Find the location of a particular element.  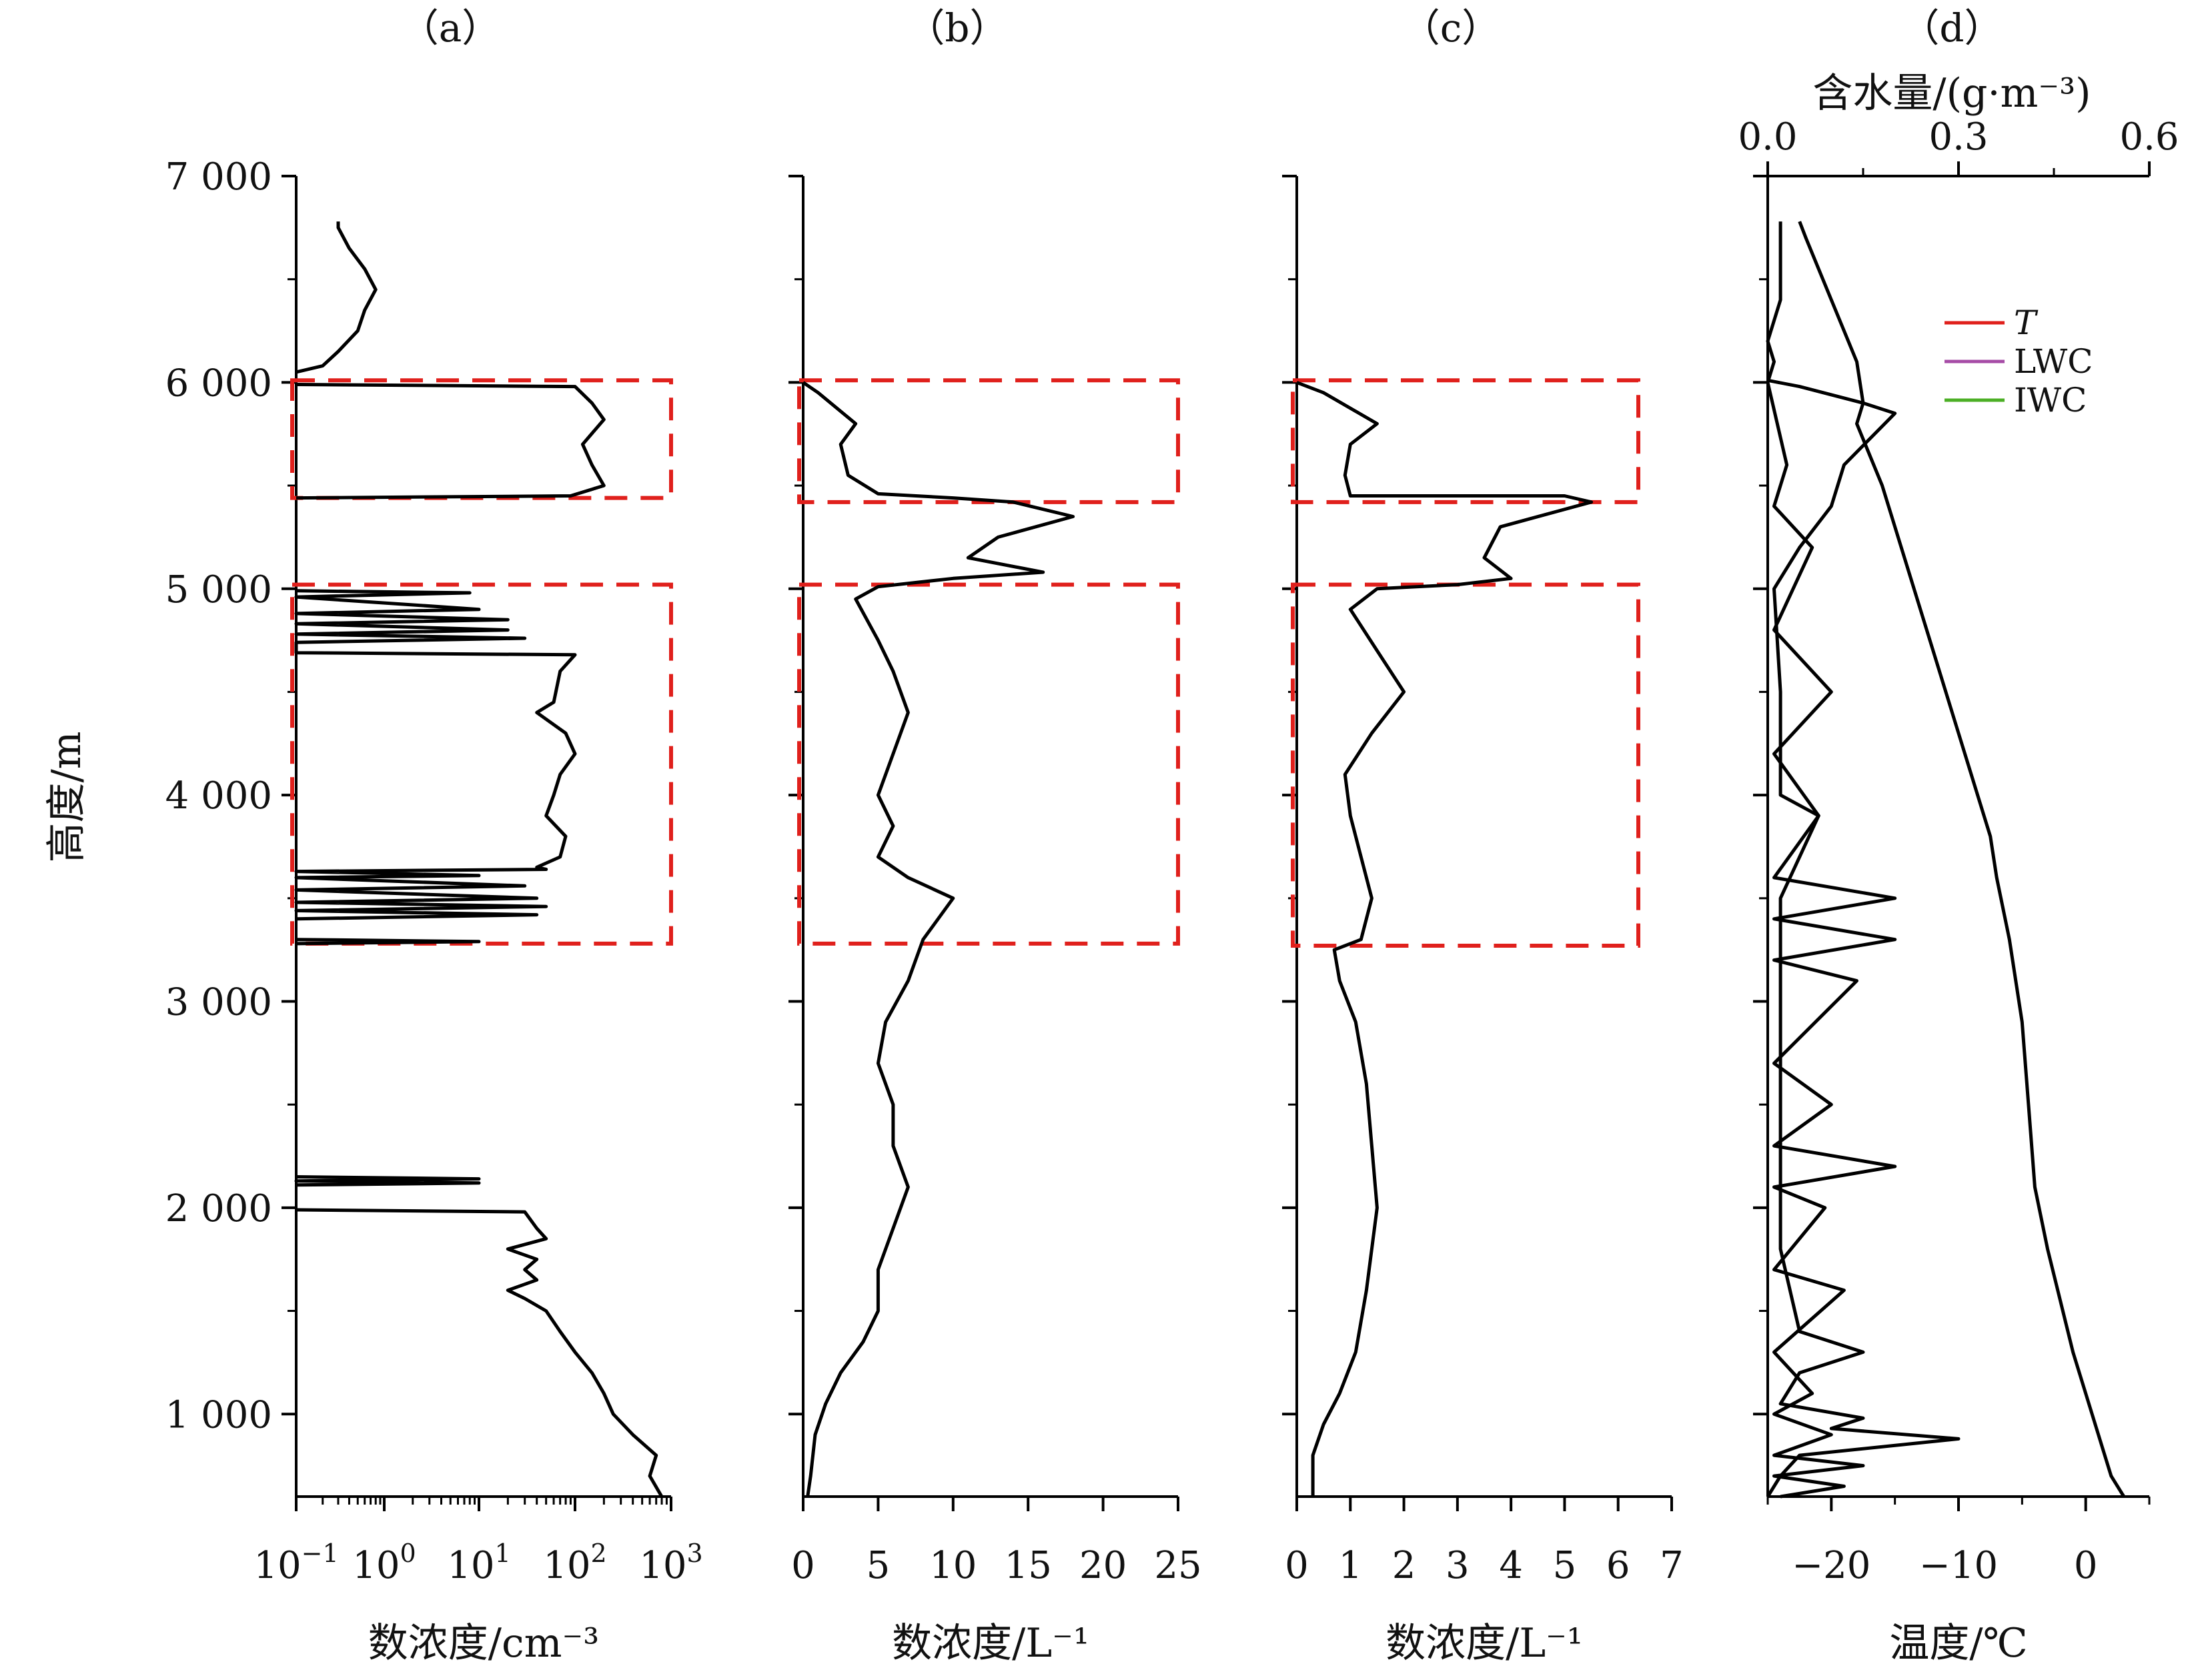

x-tick-label: 1 is located at coordinates (1350, 1565).